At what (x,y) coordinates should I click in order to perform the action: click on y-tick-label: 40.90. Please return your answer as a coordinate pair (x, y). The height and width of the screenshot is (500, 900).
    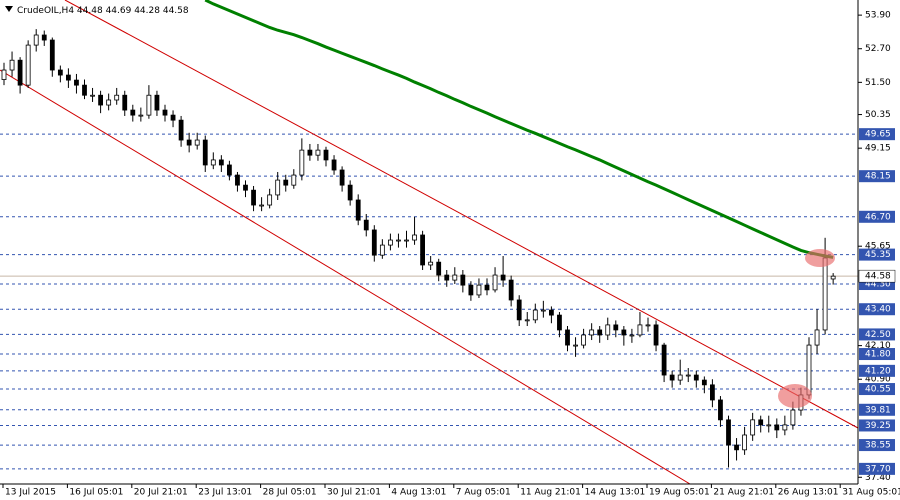
    Looking at the image, I should click on (878, 380).